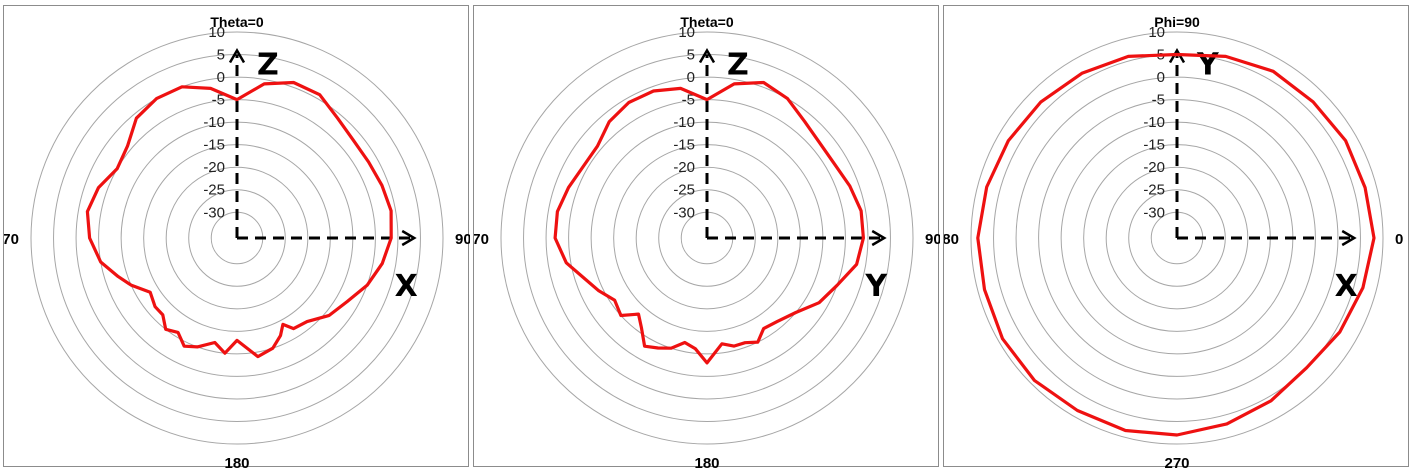 The image size is (1413, 472). What do you see at coordinates (876, 286) in the screenshot?
I see `axis-right-label: Y` at bounding box center [876, 286].